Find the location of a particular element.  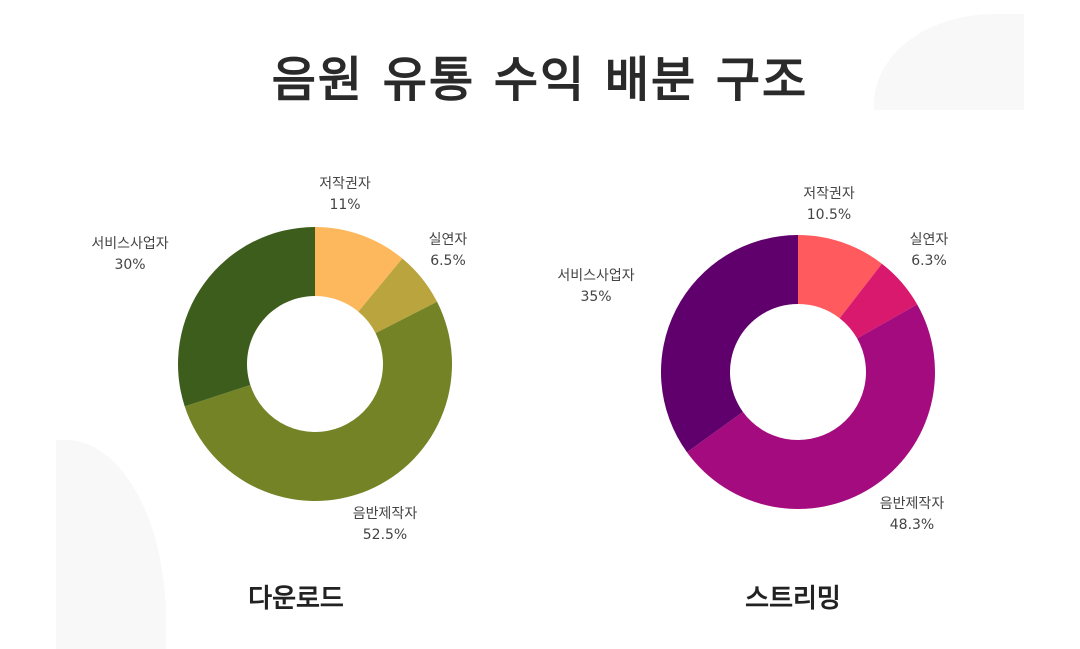

streaming-slice-label-2: 음반제작자 is located at coordinates (912, 504).